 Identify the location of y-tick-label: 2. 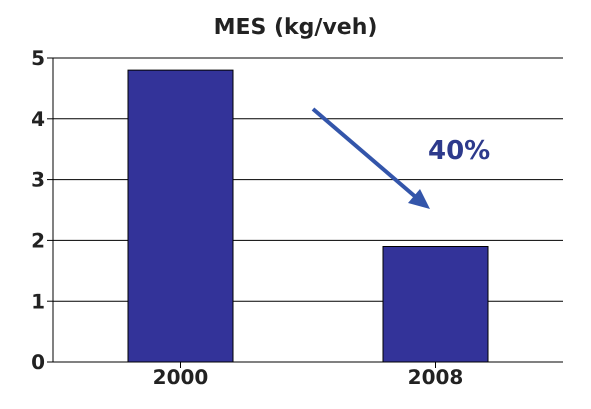
(38, 240).